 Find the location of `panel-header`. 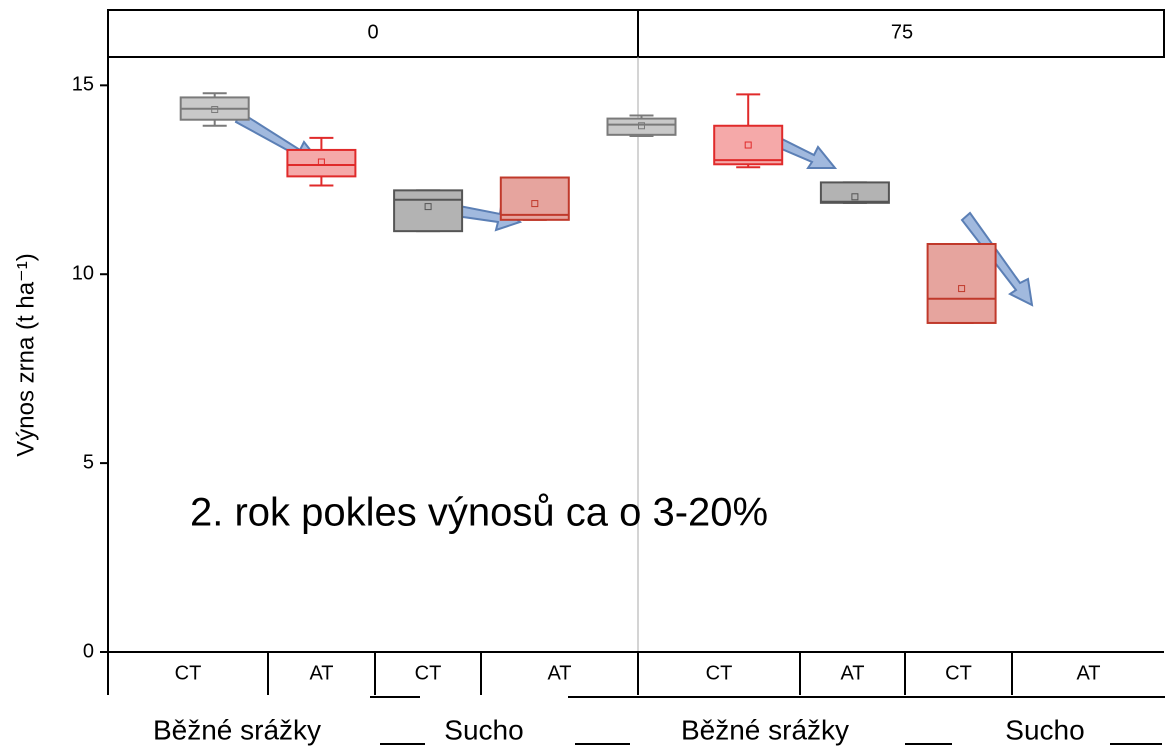

panel-header is located at coordinates (636, 33).